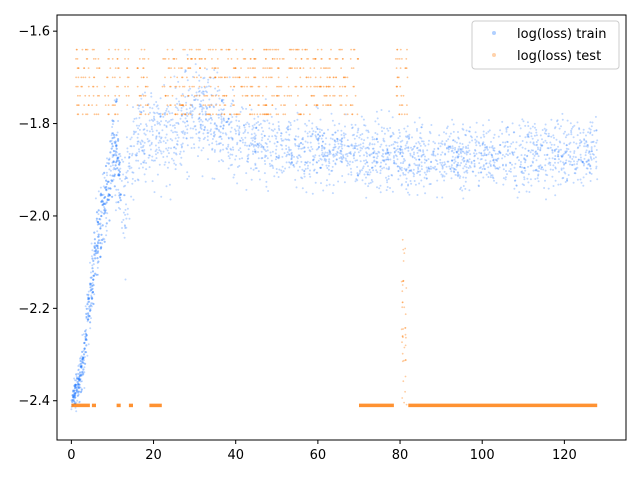 Image resolution: width=640 pixels, height=480 pixels. Describe the element at coordinates (559, 56) in the screenshot. I see `legend-test-label: log(loss) test` at that location.